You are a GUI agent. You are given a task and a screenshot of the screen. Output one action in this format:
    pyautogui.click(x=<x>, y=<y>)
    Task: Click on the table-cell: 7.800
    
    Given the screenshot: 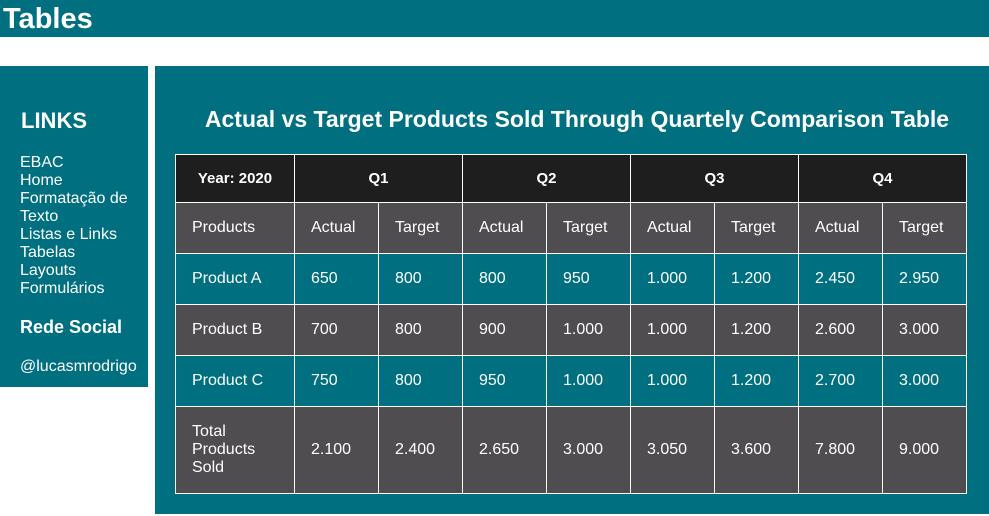 What is the action you would take?
    pyautogui.click(x=840, y=450)
    